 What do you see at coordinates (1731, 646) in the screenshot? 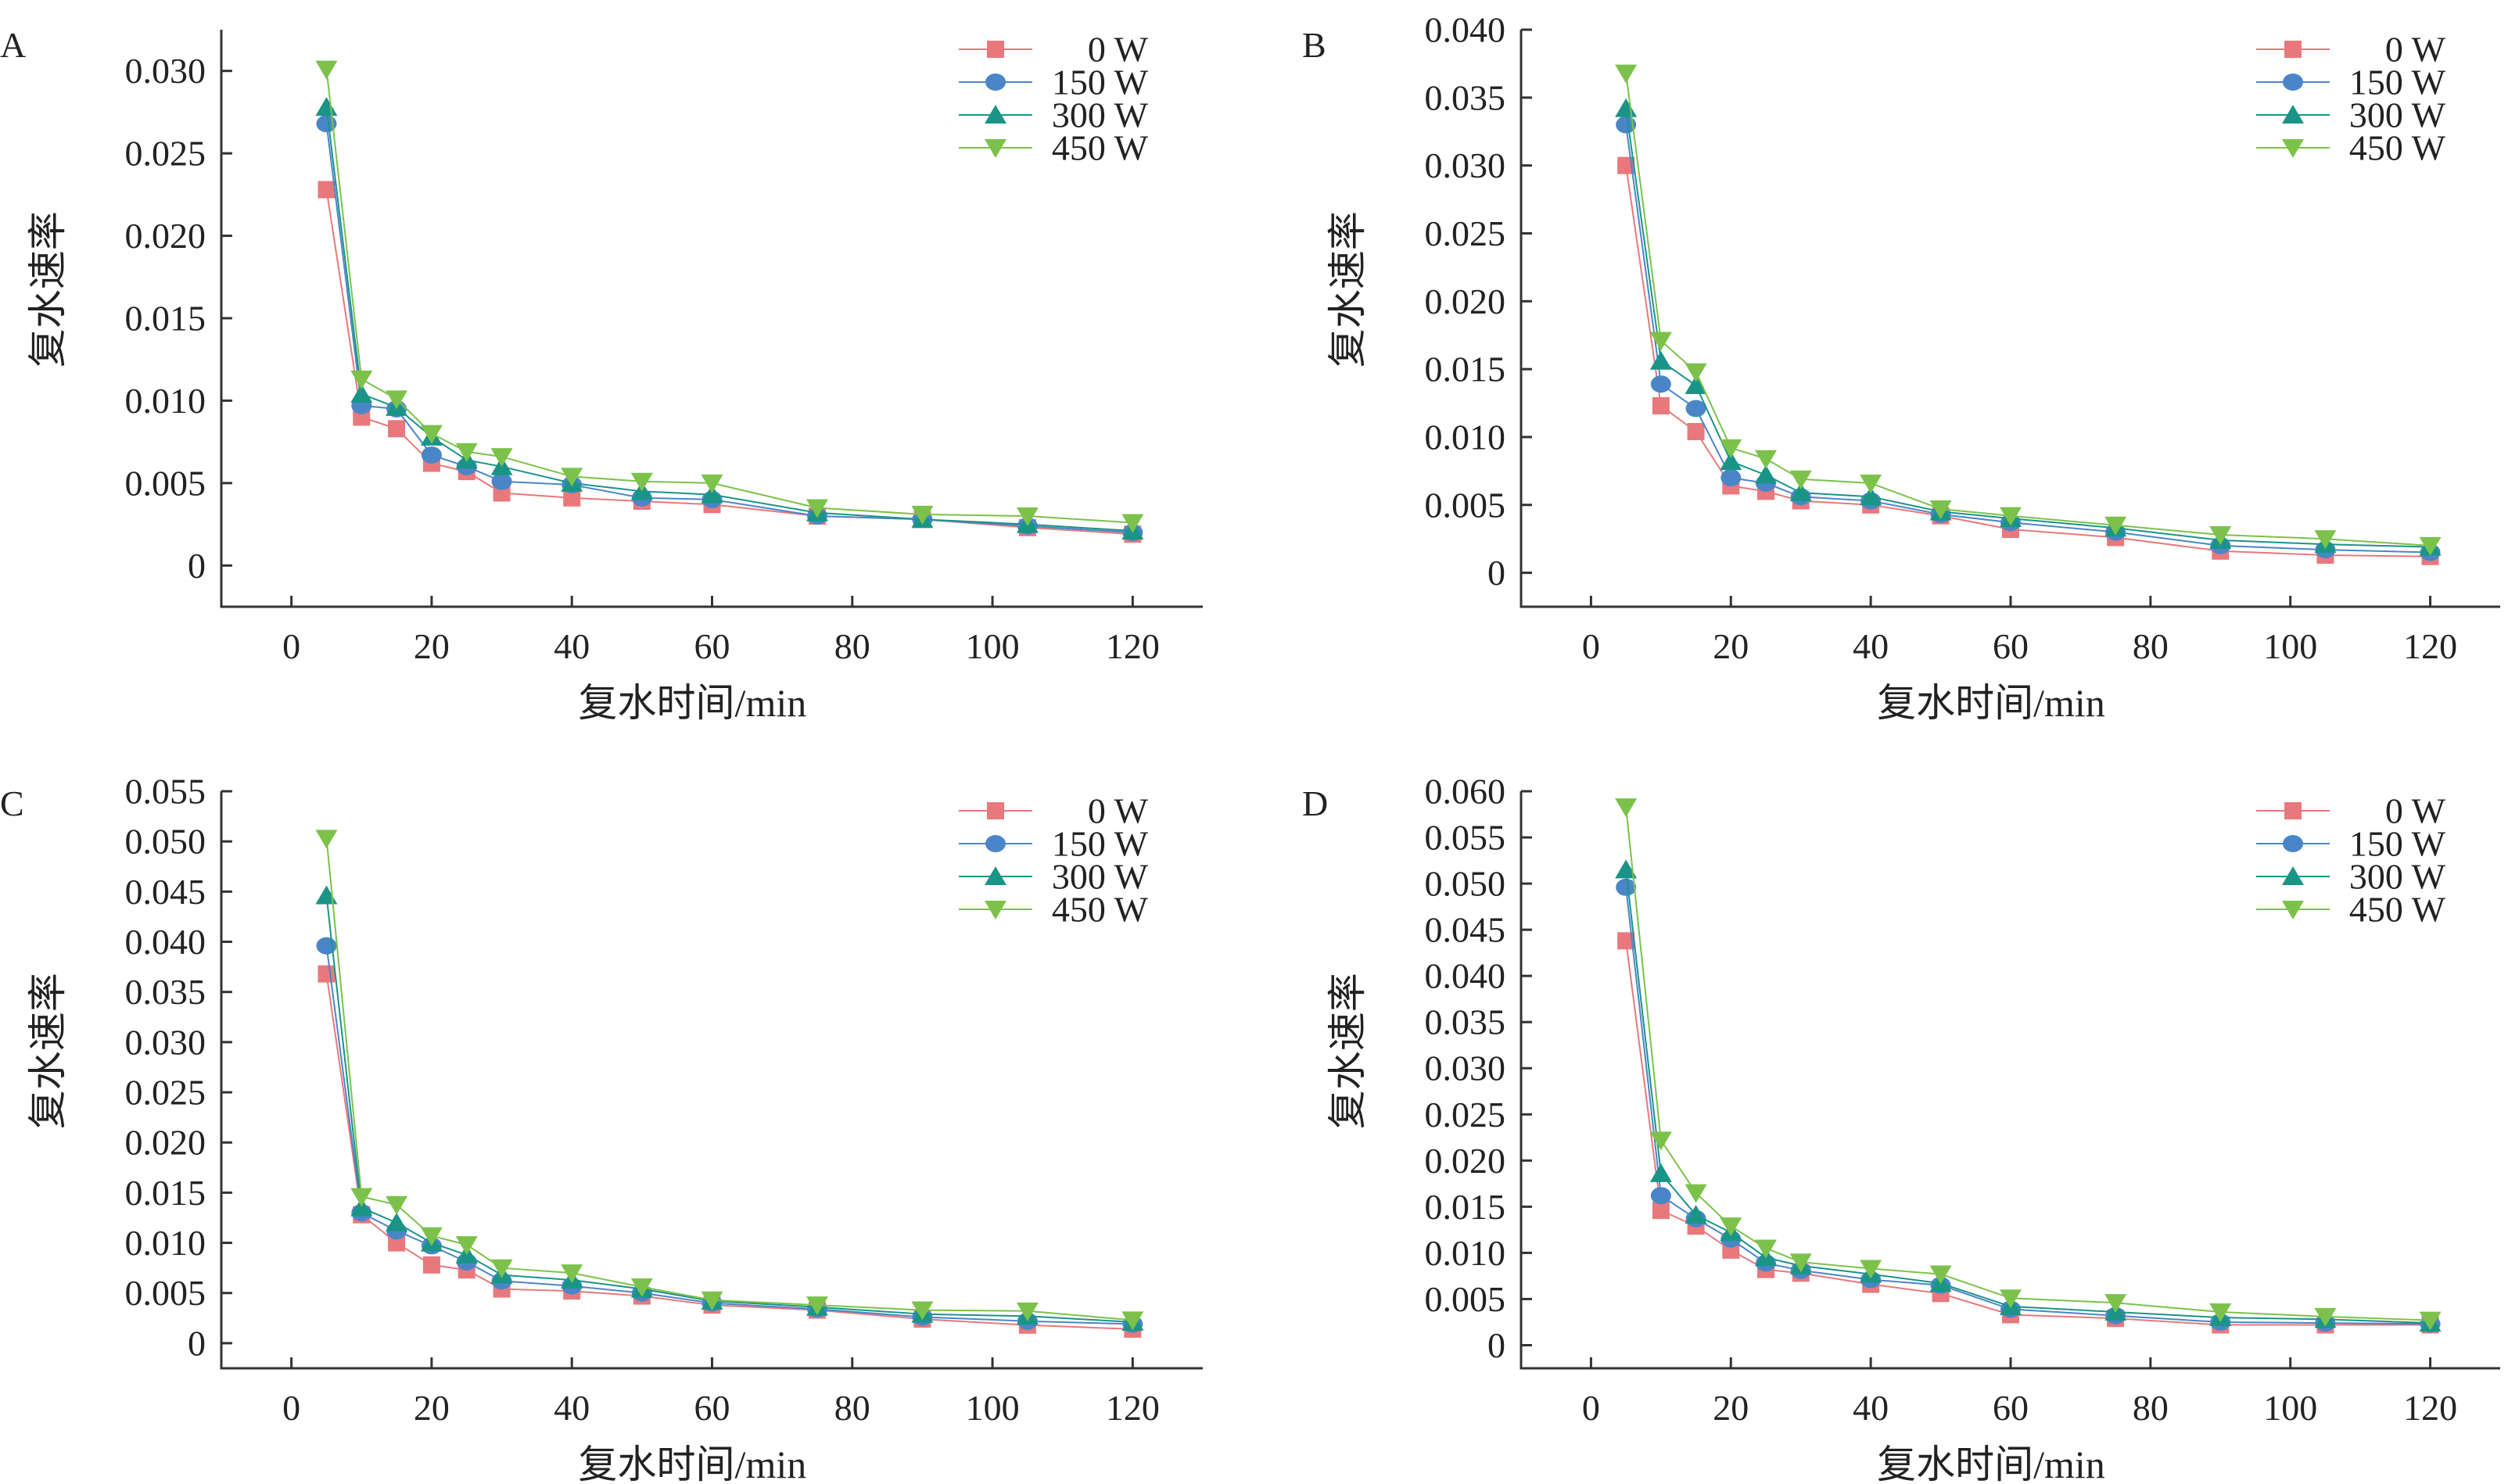
I see `x-tick-label: 20` at bounding box center [1731, 646].